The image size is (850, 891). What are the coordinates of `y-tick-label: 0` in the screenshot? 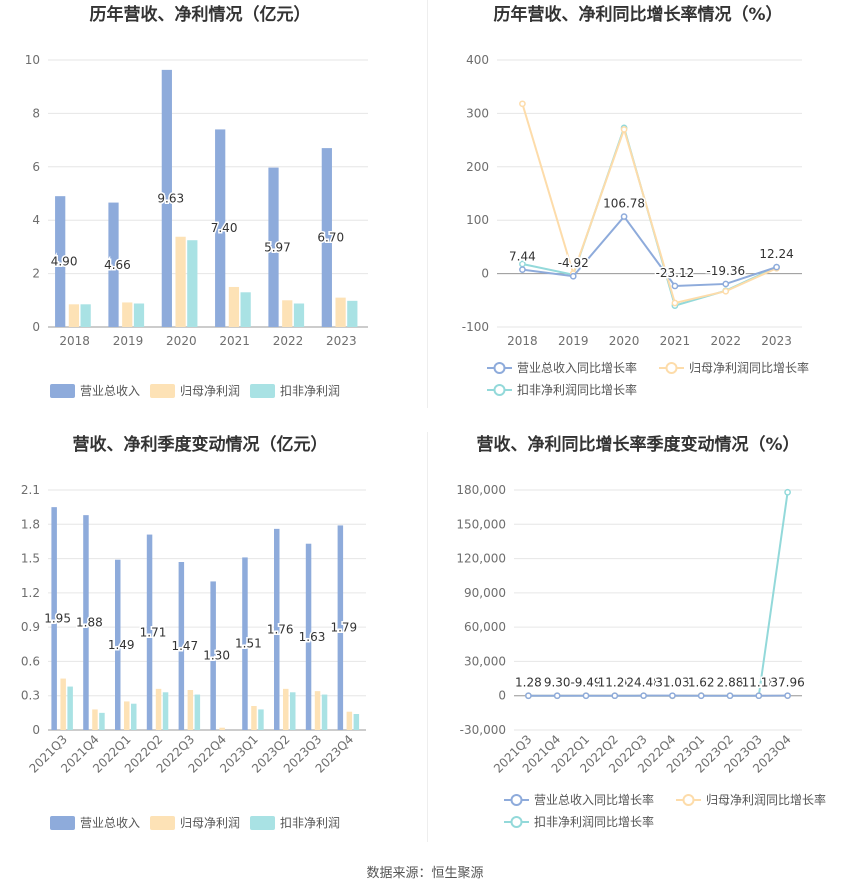 It's located at (36, 327).